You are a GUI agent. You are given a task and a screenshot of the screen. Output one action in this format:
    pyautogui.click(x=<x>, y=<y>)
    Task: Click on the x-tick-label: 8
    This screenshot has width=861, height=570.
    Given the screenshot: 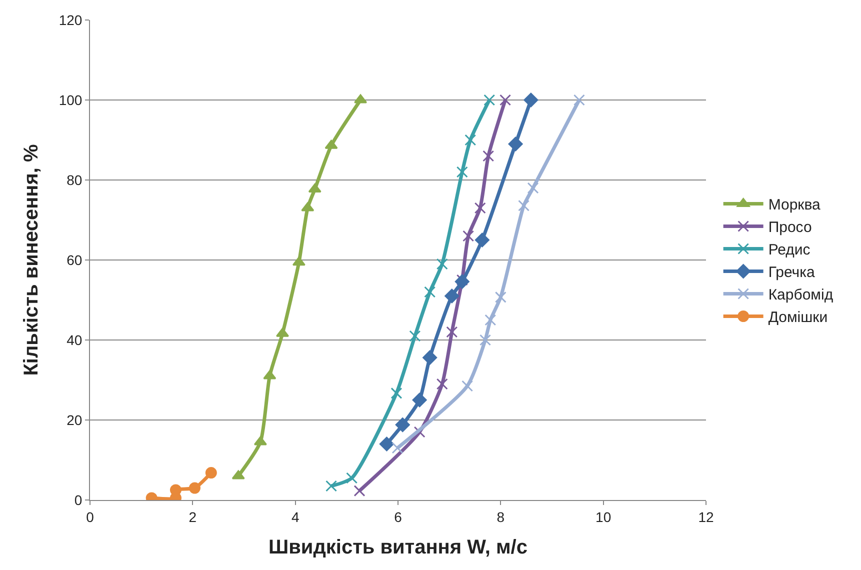 What is the action you would take?
    pyautogui.click(x=500, y=516)
    